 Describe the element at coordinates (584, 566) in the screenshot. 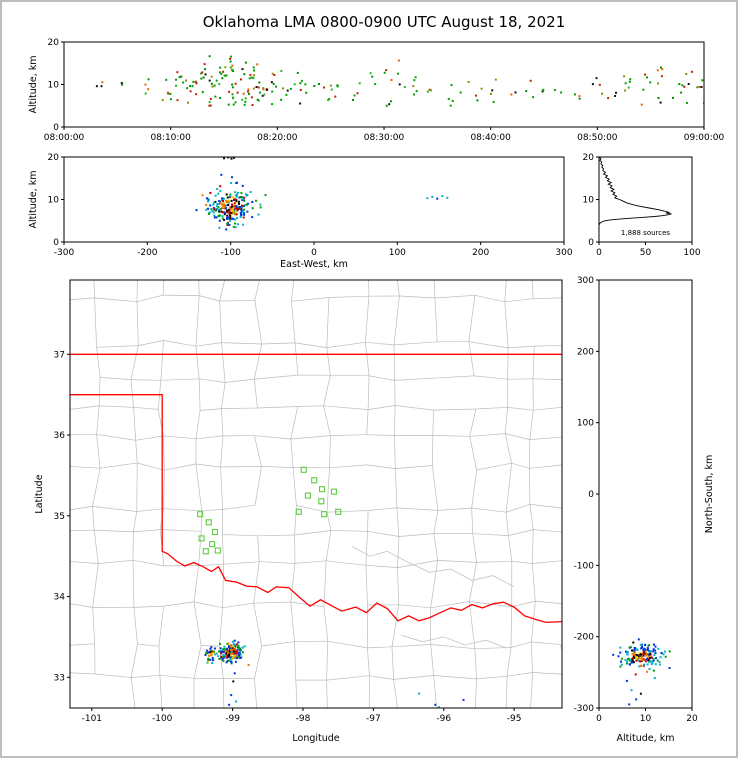

I see `ns_height-ytick-label: -100` at that location.